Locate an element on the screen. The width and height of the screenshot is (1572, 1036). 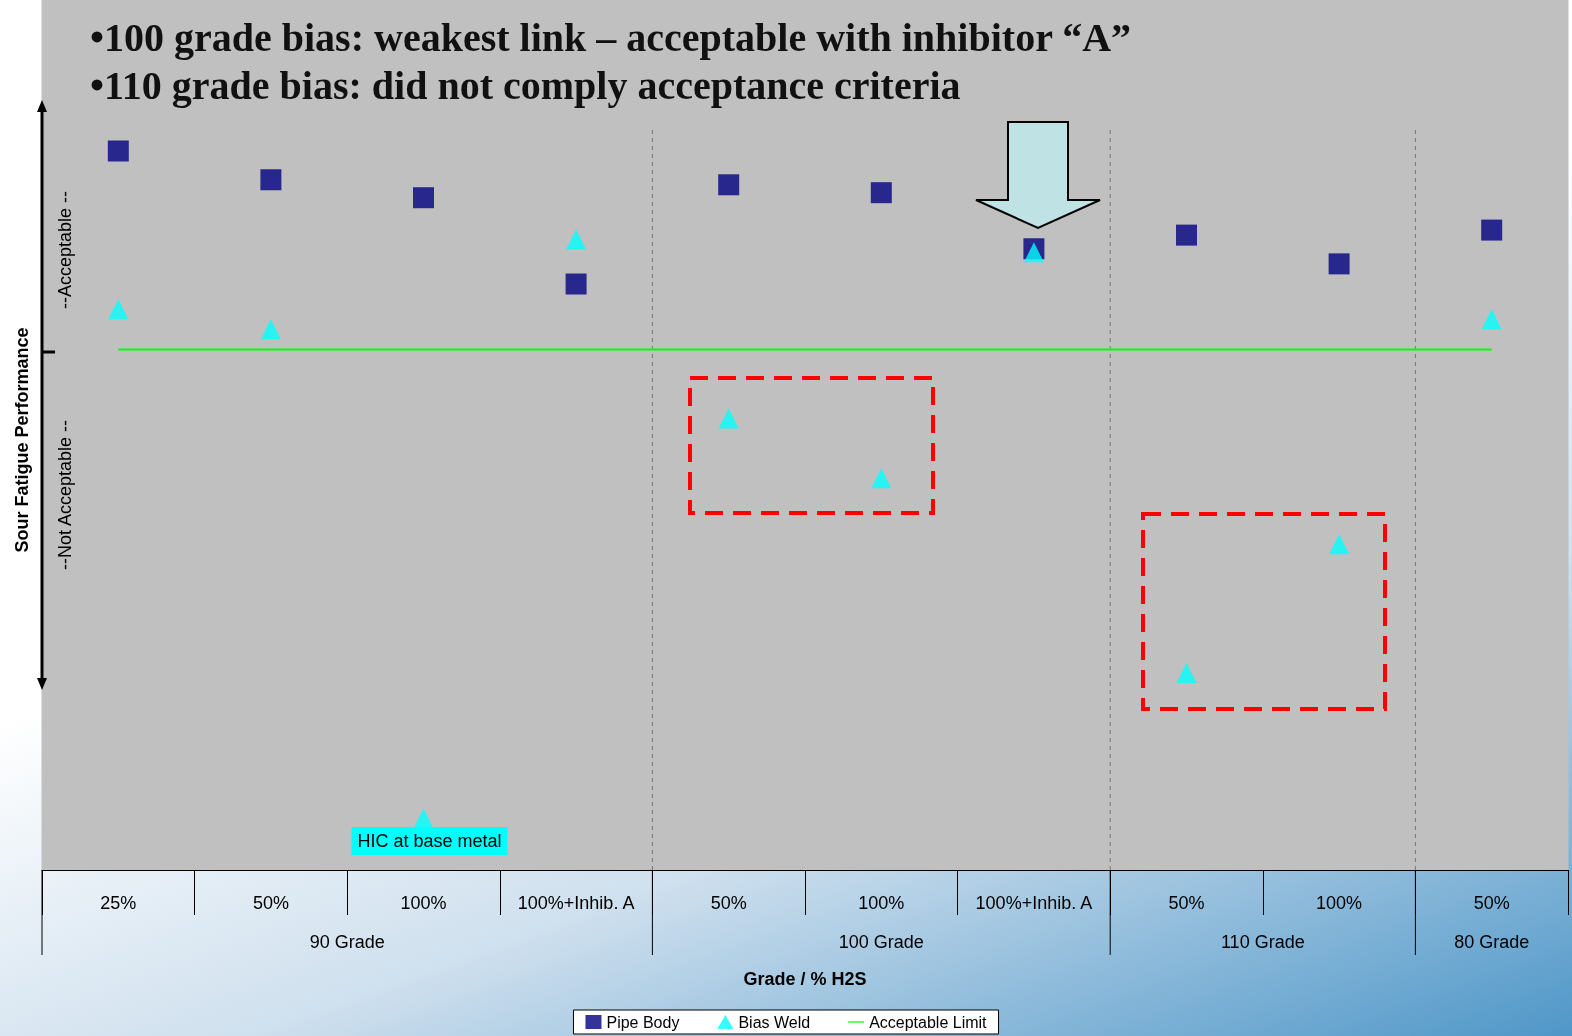
x-axis-title: Grade / % H2S is located at coordinates (805, 979).